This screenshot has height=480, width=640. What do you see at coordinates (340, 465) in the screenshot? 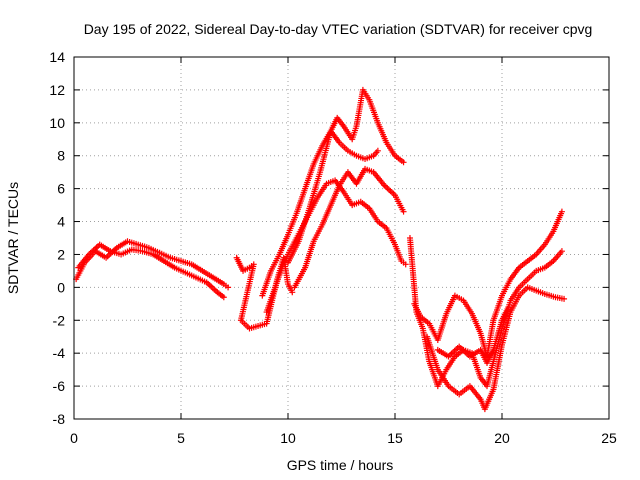
I see `x-axis-label: GPS time / hours` at bounding box center [340, 465].